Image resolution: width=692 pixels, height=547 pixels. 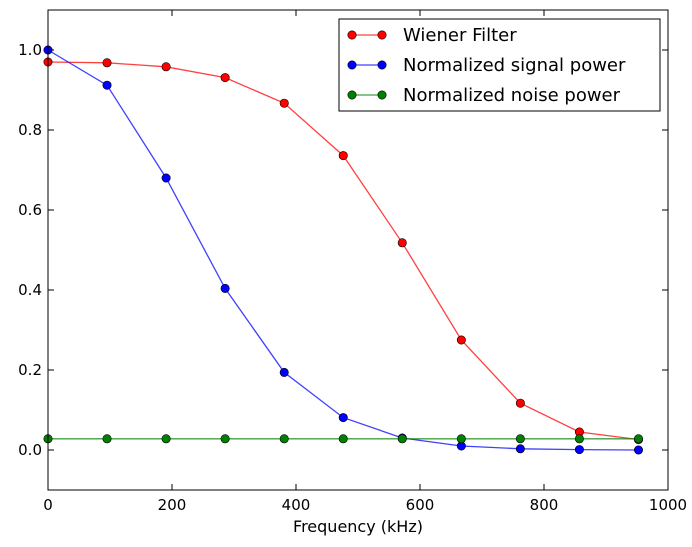 I want to click on y-tick-label: 1.0, so click(x=30, y=50).